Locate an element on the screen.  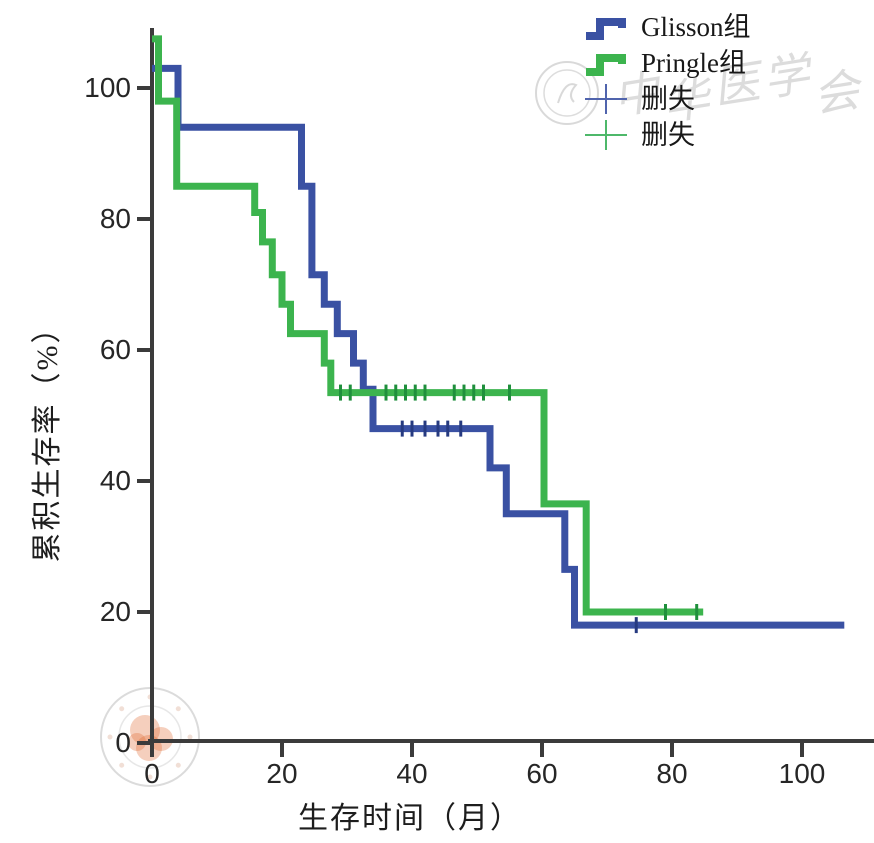
legend-label-censor-blue: 删失 is located at coordinates (668, 98).